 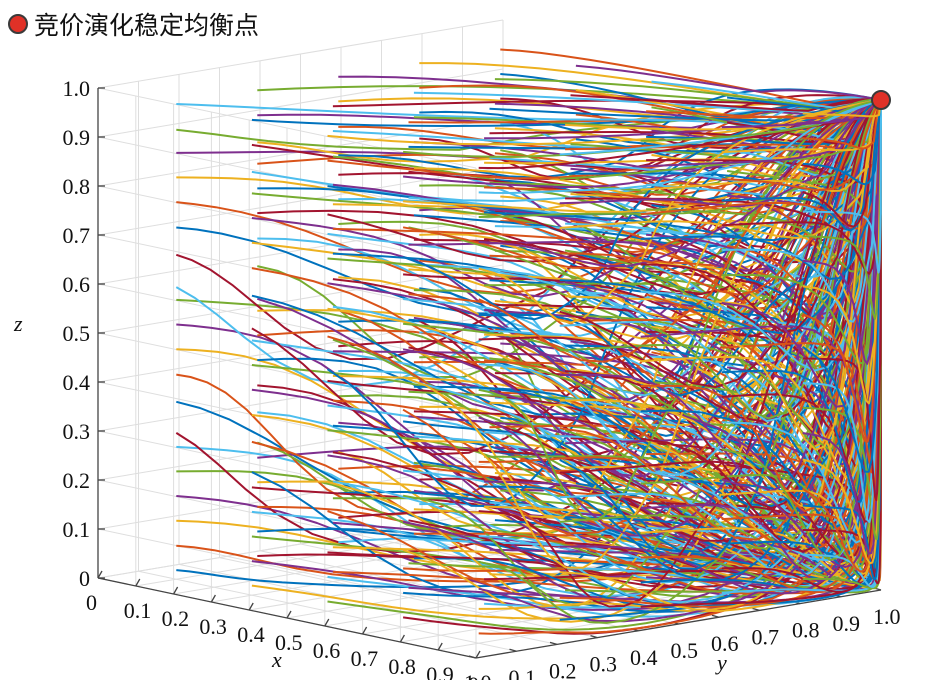 What do you see at coordinates (327, 650) in the screenshot?
I see `x-tick-label: 0.6` at bounding box center [327, 650].